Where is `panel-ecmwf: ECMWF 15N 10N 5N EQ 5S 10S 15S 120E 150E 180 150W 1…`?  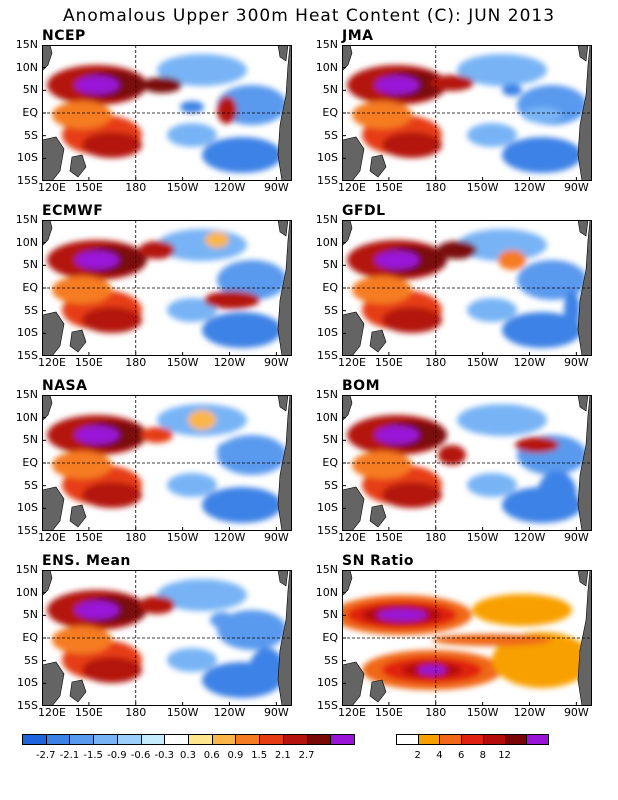
panel-ecmwf: ECMWF 15N 10N 5N EQ 5S 10S 15S 120E 150E 180 150W 1… is located at coordinates (146, 286).